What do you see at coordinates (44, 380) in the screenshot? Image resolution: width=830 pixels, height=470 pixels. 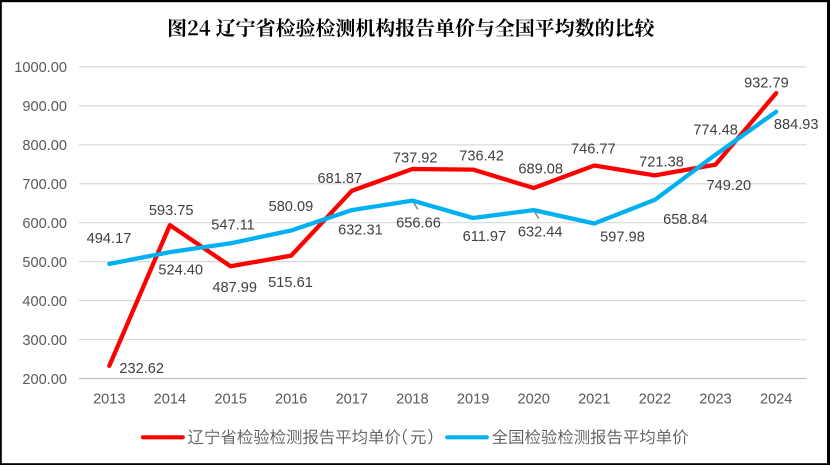 I see `svg-text: 200.00` at bounding box center [44, 380].